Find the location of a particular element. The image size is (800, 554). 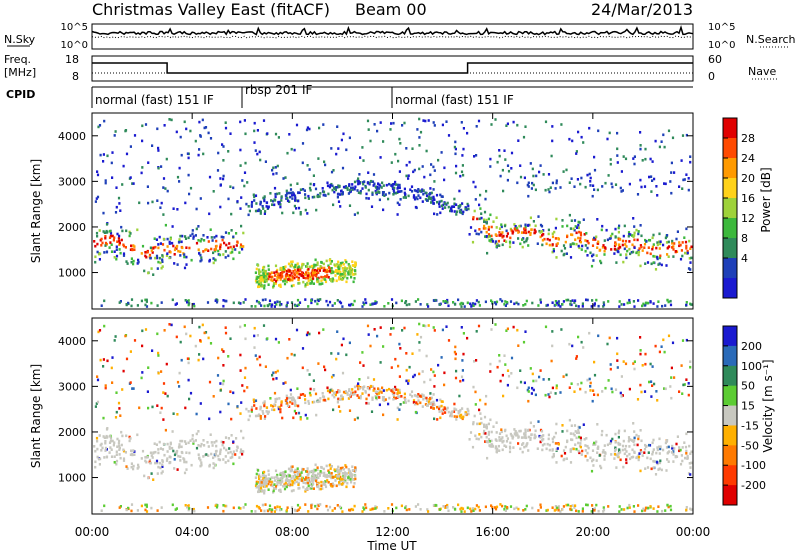

noise-left-tick-bottom: 10^0 is located at coordinates (74, 45).